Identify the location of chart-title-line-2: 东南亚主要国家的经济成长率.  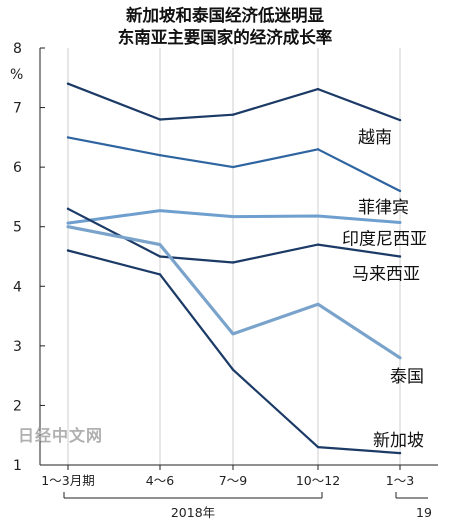
(225, 37).